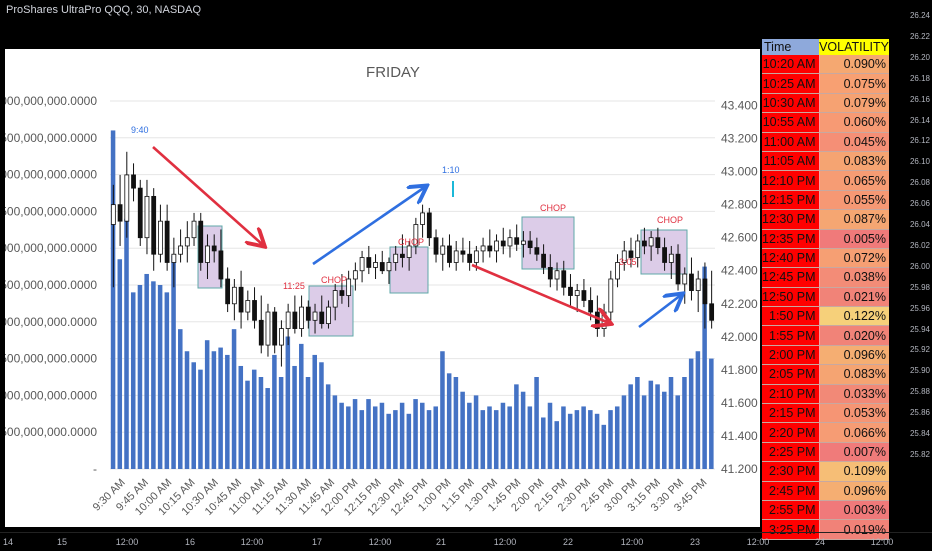  What do you see at coordinates (51, 138) in the screenshot?
I see `volume-tick-label: 4,500,000,000.0000` at bounding box center [51, 138].